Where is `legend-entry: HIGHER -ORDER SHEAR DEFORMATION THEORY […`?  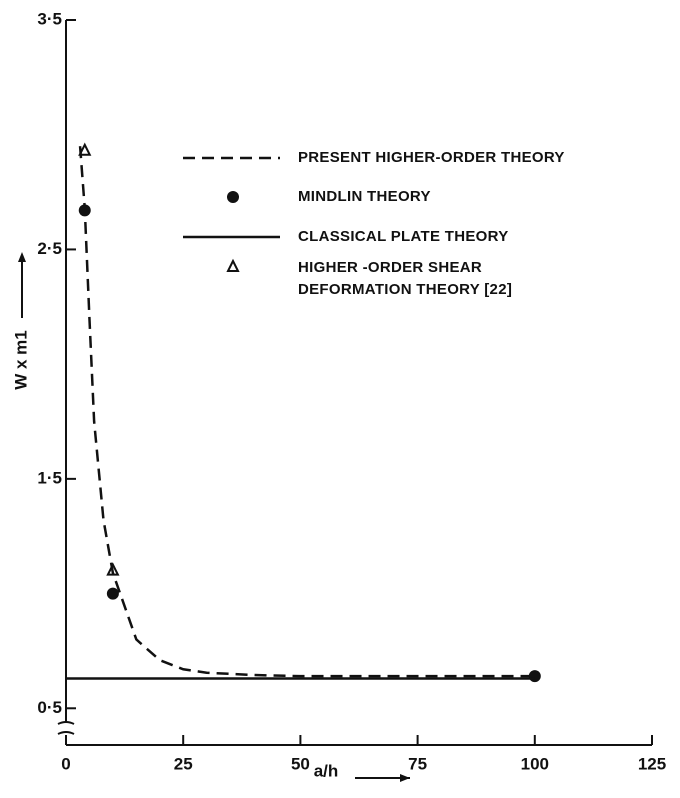
legend-entry: HIGHER -ORDER SHEAR DEFORMATION THEORY [… is located at coordinates (405, 278).